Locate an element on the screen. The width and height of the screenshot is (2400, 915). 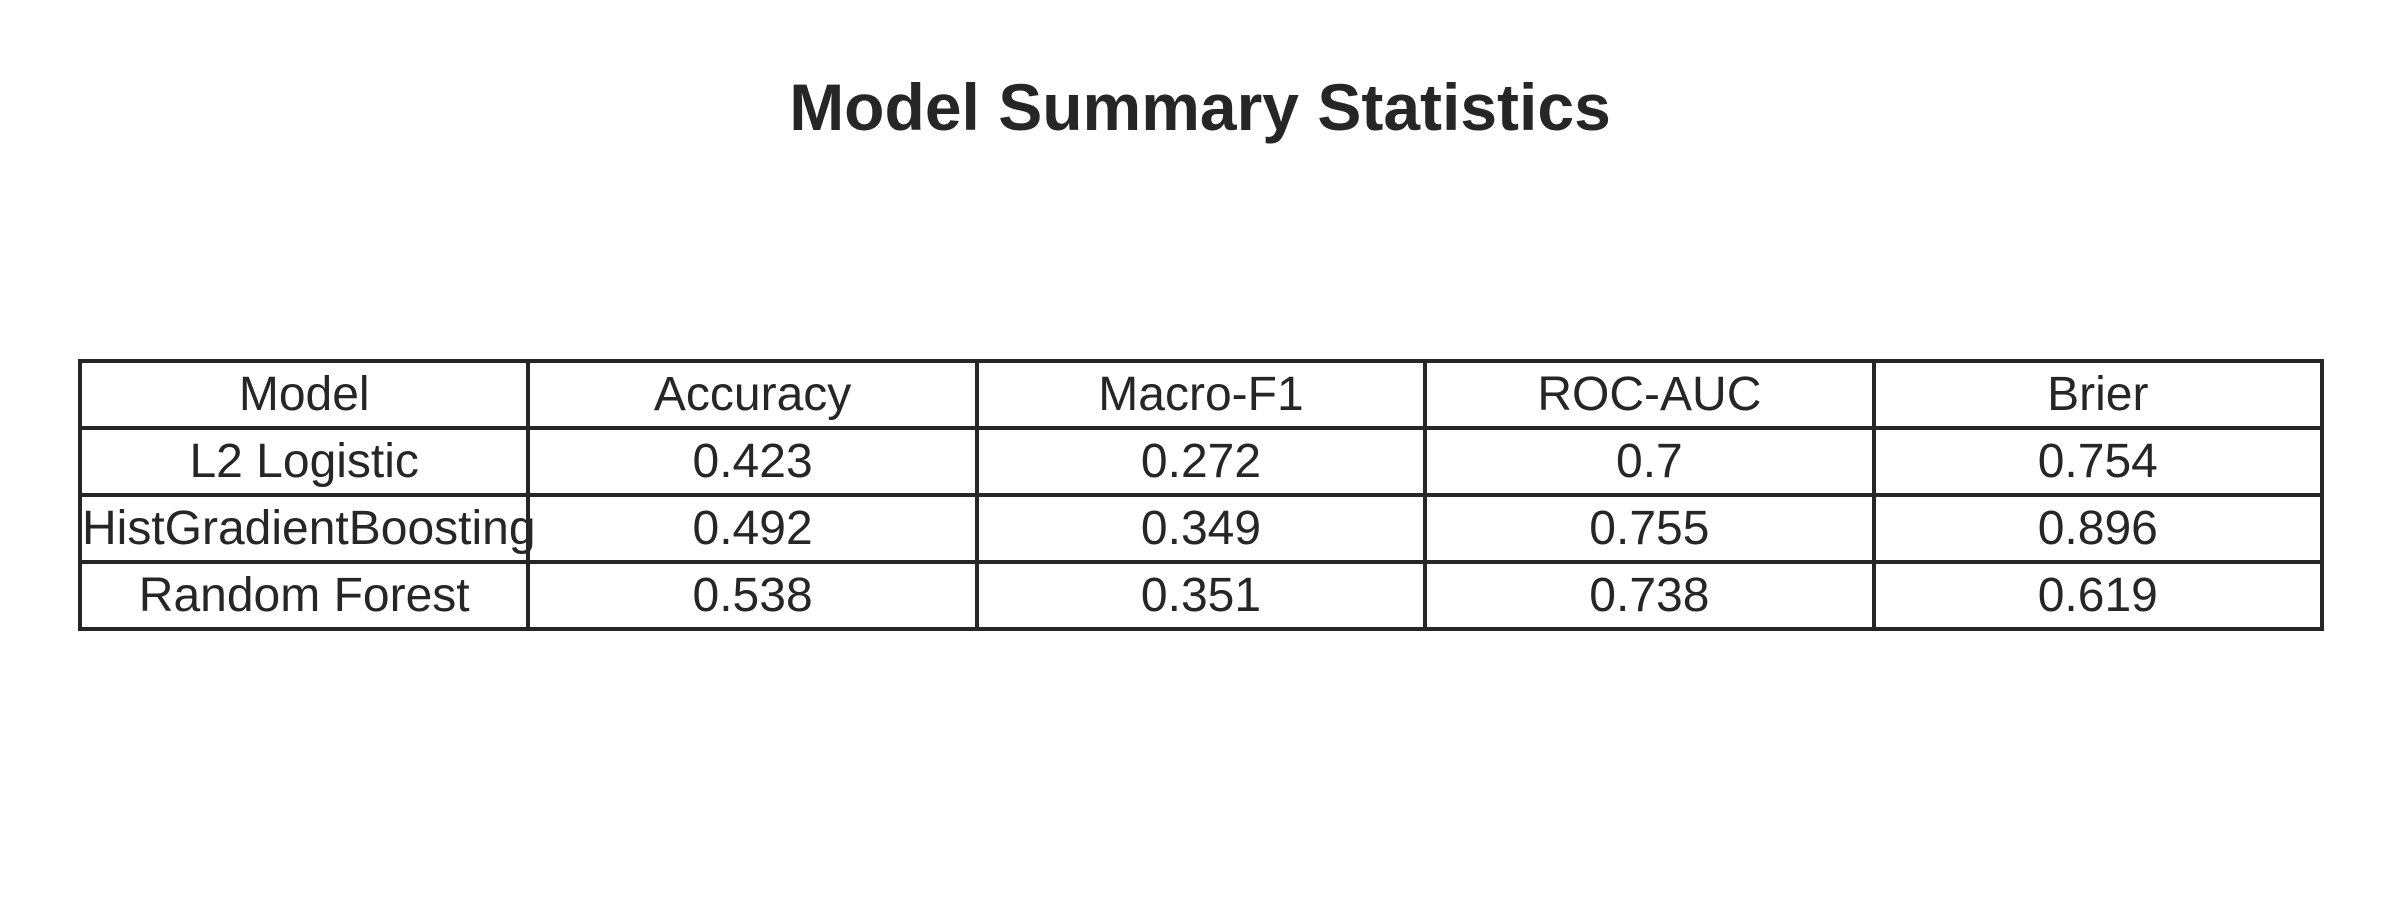
chart-title: Model Summary Statistics is located at coordinates (1200, 107).